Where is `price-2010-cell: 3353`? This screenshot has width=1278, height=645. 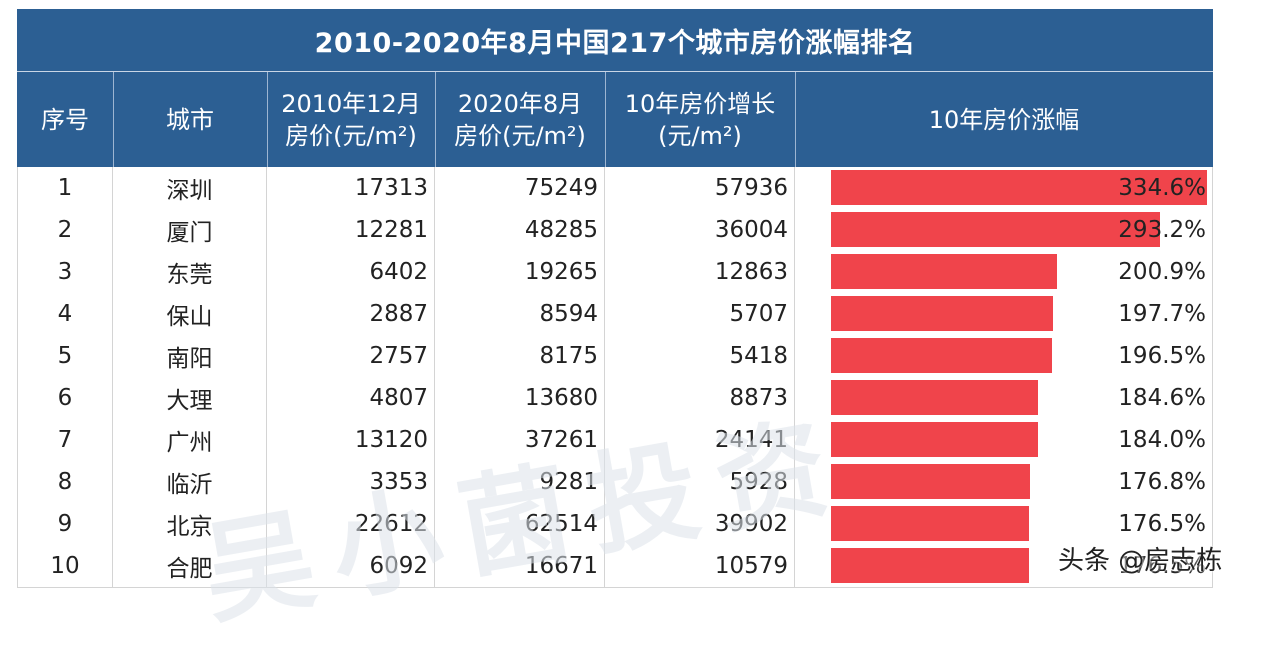 price-2010-cell: 3353 is located at coordinates (351, 482).